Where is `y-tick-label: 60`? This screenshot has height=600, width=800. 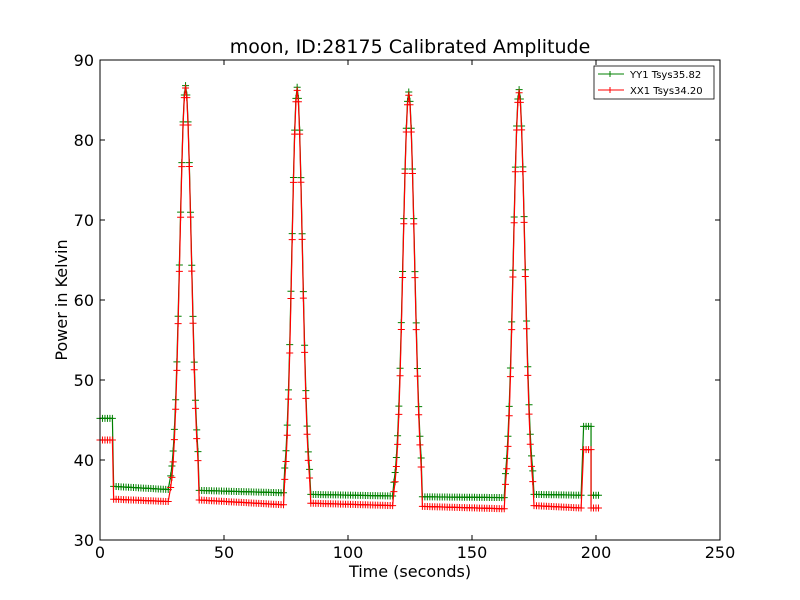
y-tick-label: 60 is located at coordinates (84, 300).